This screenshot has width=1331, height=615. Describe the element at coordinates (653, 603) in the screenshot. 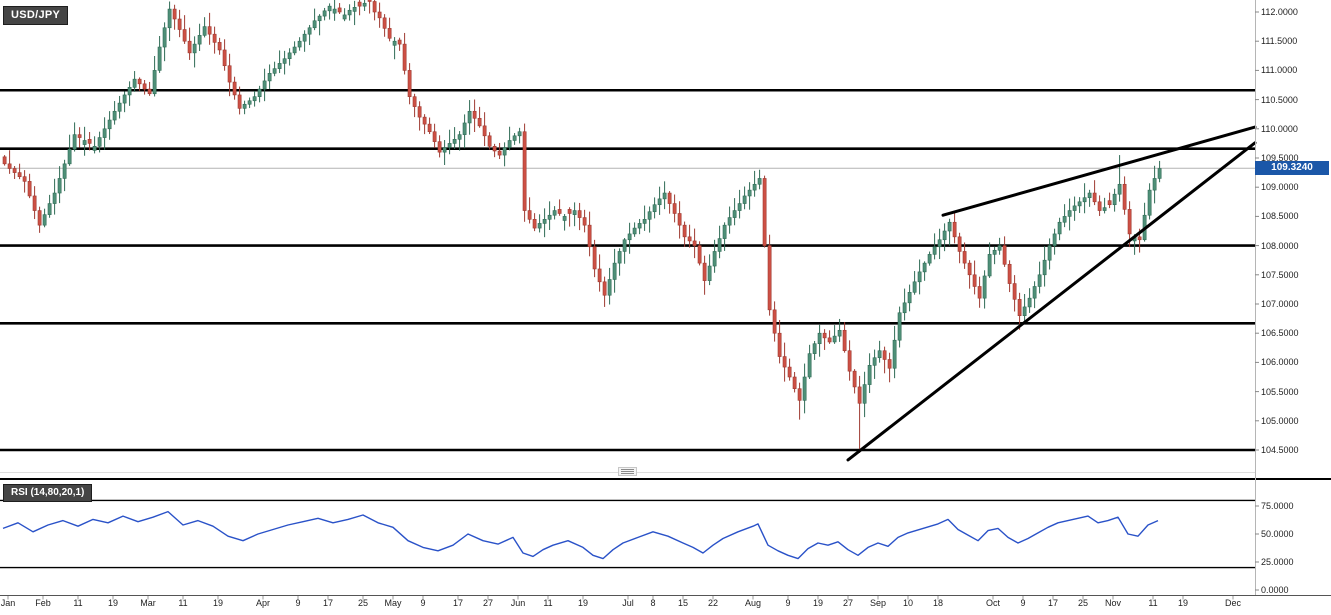

I see `time-axis-label: 8` at that location.